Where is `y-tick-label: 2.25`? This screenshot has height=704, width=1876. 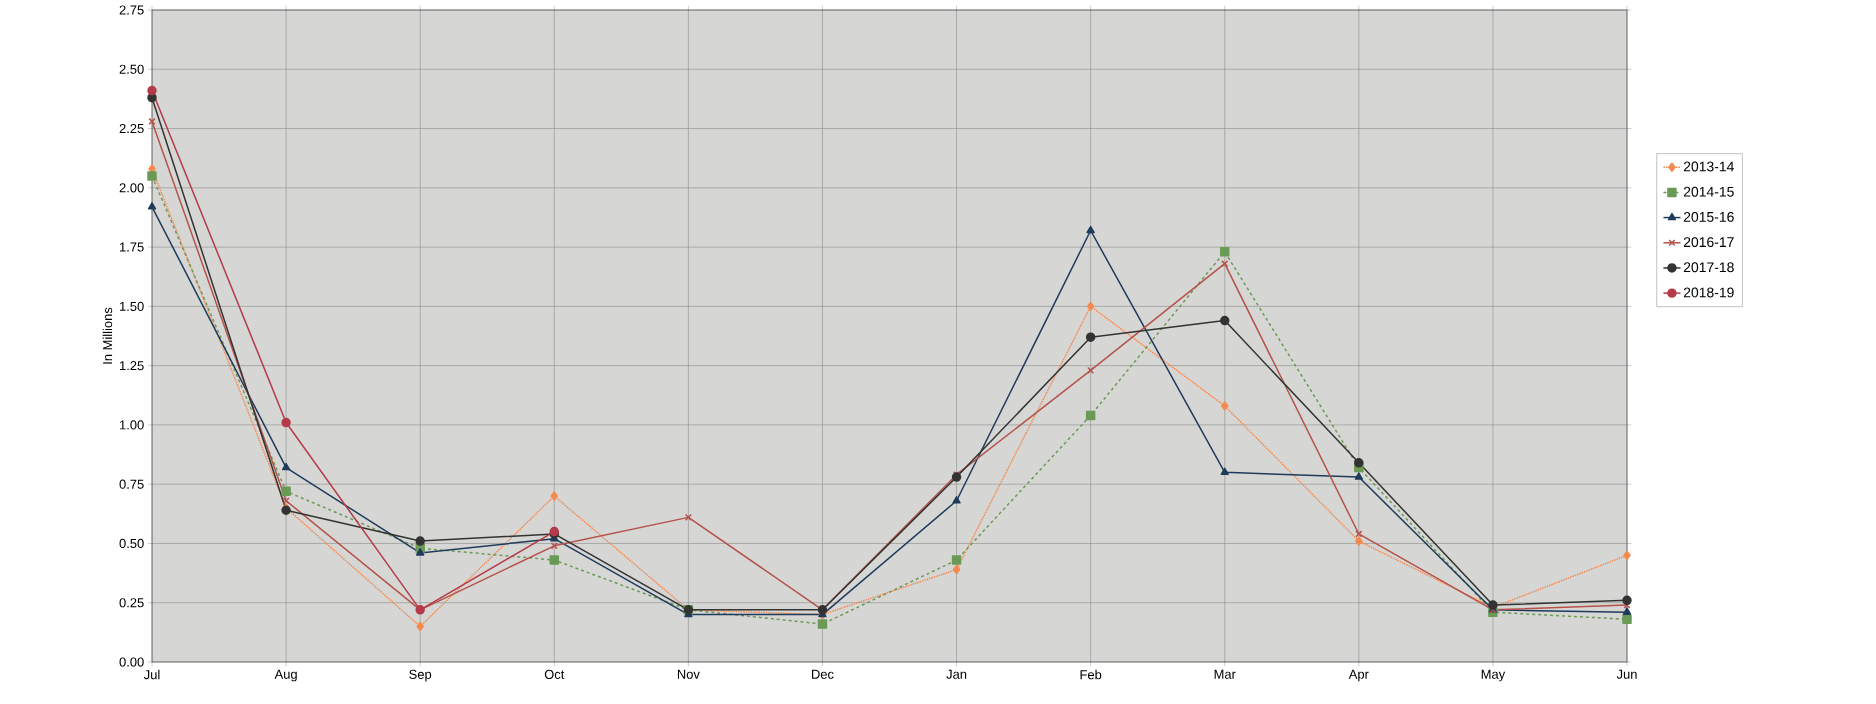 y-tick-label: 2.25 is located at coordinates (131, 128).